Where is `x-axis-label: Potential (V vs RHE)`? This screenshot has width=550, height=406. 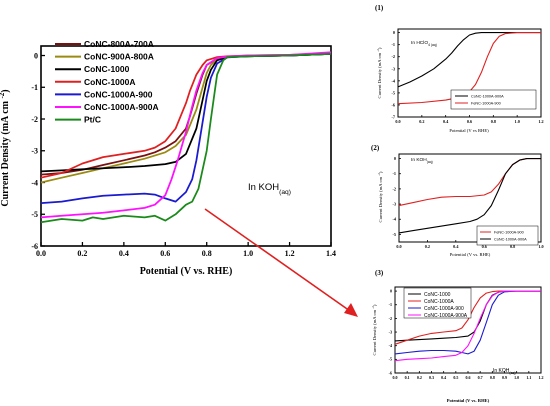
x-axis-label: Potential (V vs RHE) is located at coordinates (469, 130).